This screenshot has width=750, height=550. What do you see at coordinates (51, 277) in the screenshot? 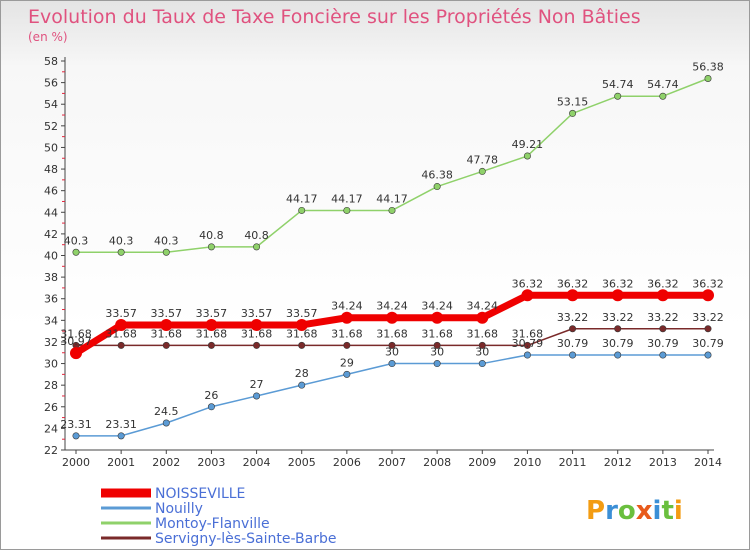
I see `y-tick-label: 38` at bounding box center [51, 277].